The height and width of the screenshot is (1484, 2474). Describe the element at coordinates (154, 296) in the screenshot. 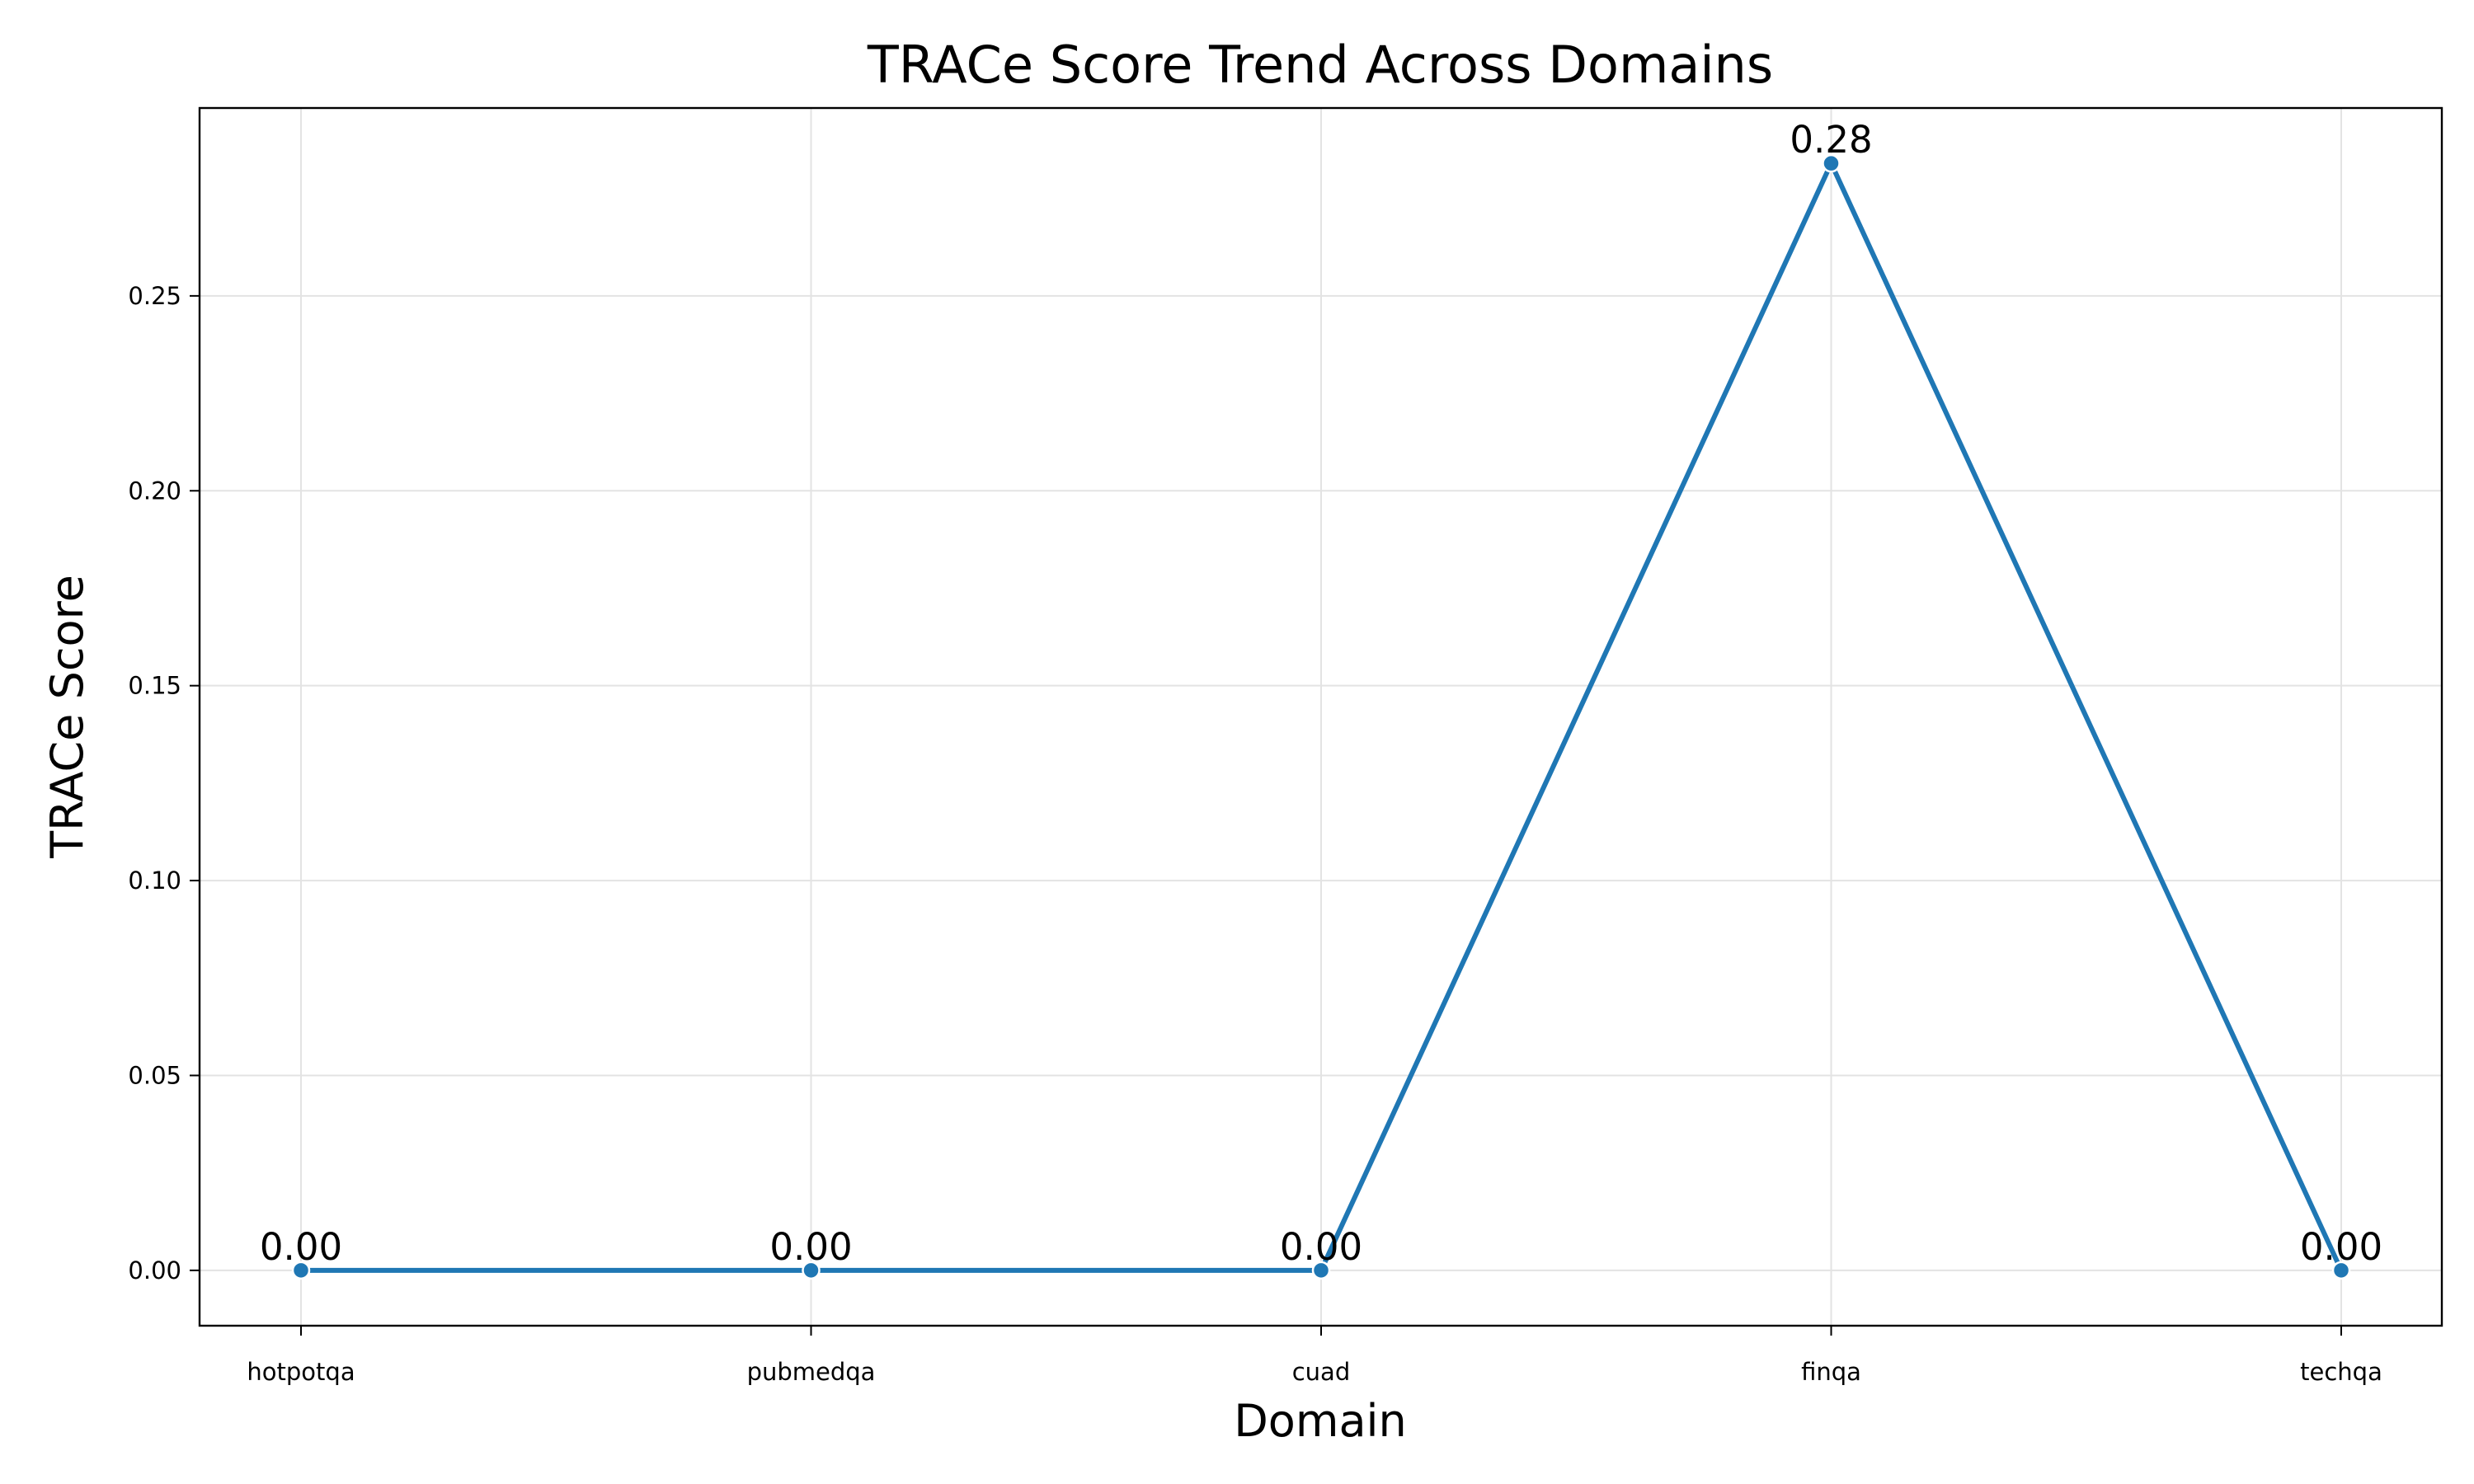

I see `y-tick-label: 0.25` at that location.